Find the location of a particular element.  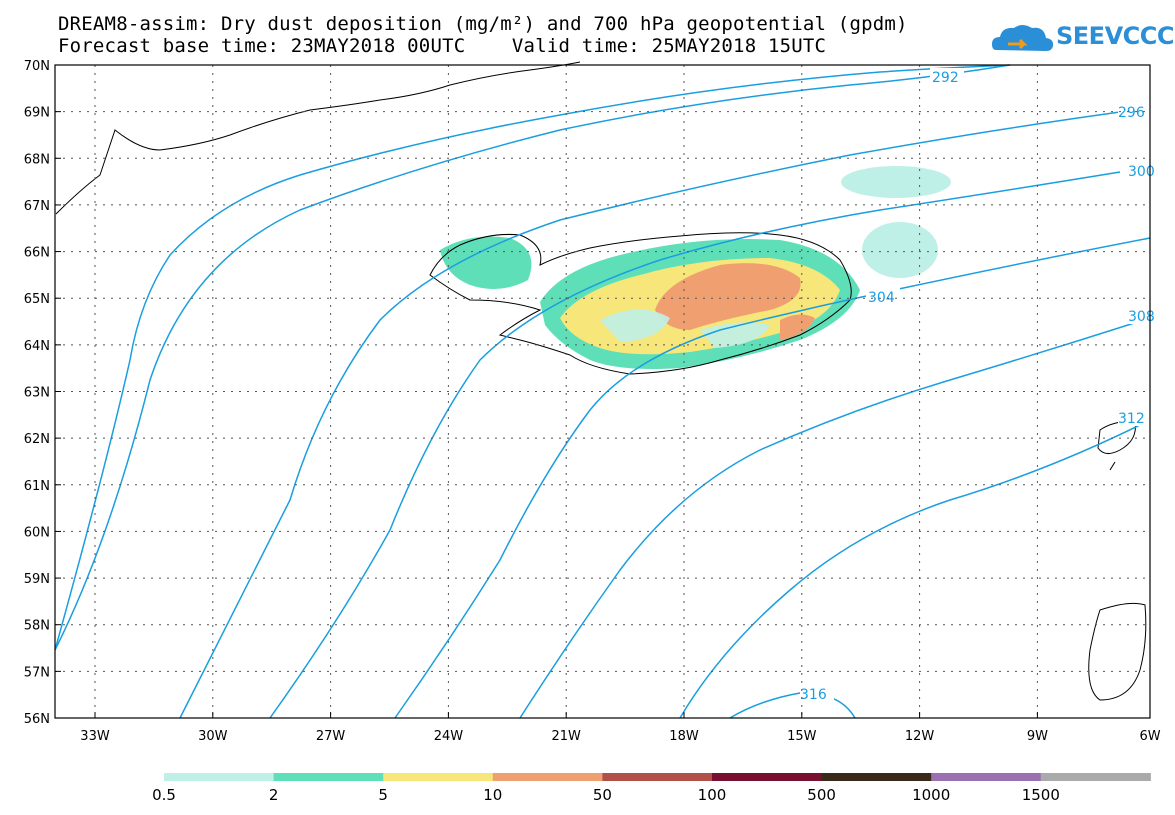

lat-label: 62N is located at coordinates (37, 439).